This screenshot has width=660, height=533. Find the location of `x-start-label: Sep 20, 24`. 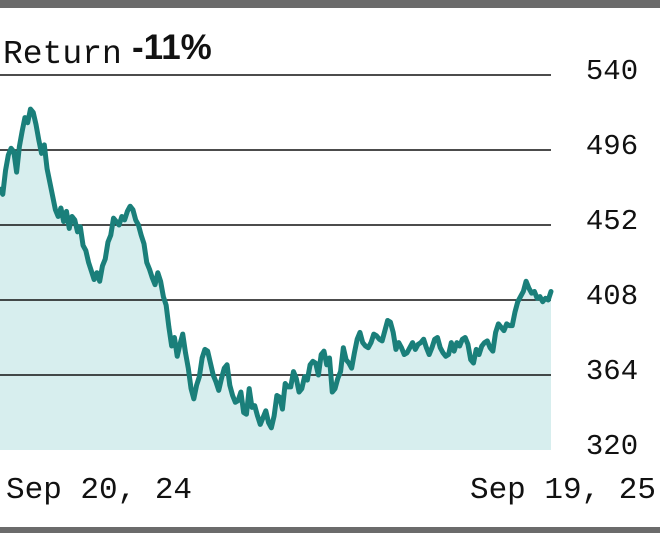

x-start-label: Sep 20, 24 is located at coordinates (99, 490).